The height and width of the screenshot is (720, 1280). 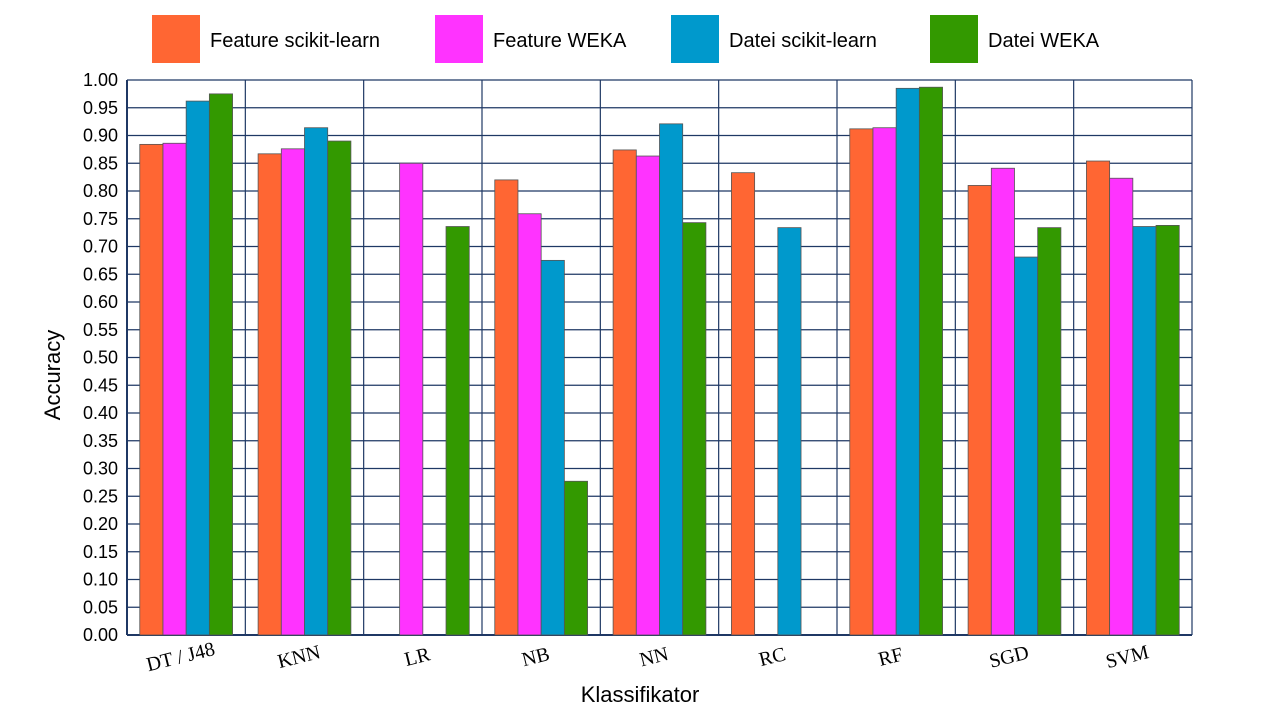 What do you see at coordinates (536, 657) in the screenshot?
I see `x-tick-label: NB` at bounding box center [536, 657].